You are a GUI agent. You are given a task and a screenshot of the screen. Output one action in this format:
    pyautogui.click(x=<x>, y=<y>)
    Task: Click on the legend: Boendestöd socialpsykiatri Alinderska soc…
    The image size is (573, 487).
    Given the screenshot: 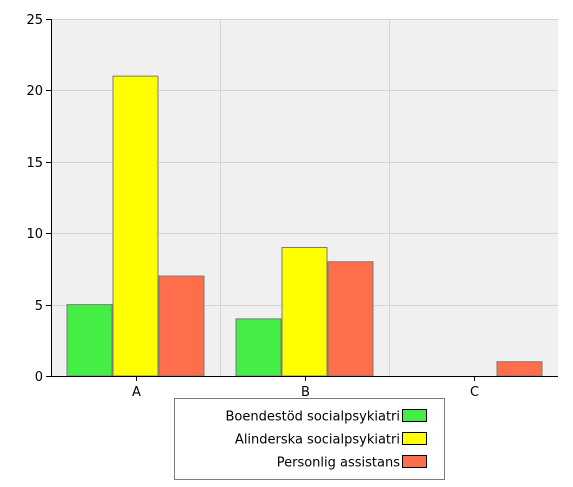 What is the action you would take?
    pyautogui.click(x=309, y=439)
    